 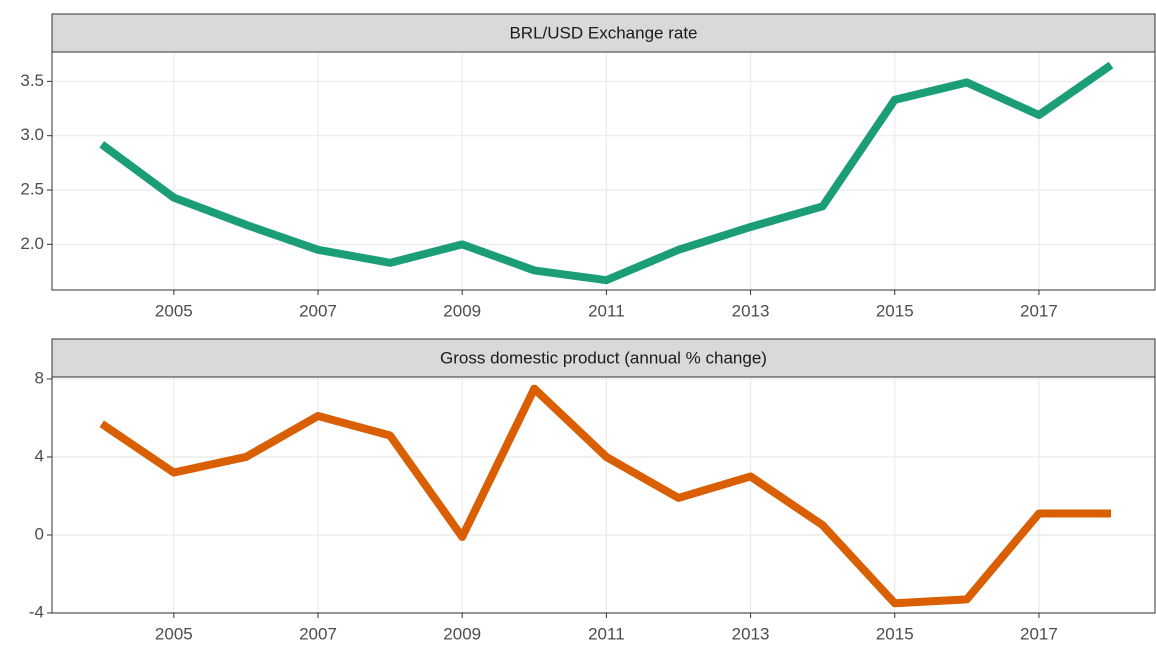 What do you see at coordinates (32, 80) in the screenshot?
I see `y-tick-label: 3.5` at bounding box center [32, 80].